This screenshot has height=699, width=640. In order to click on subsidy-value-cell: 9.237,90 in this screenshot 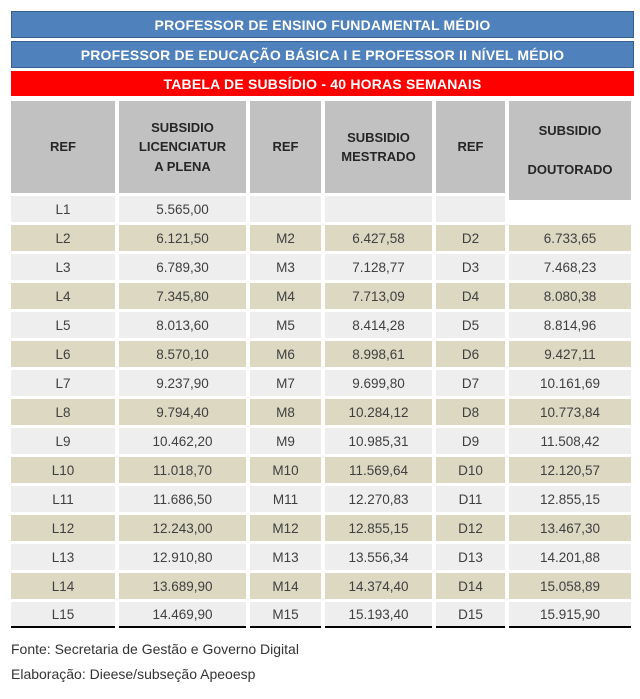, I will do `click(182, 383)`.